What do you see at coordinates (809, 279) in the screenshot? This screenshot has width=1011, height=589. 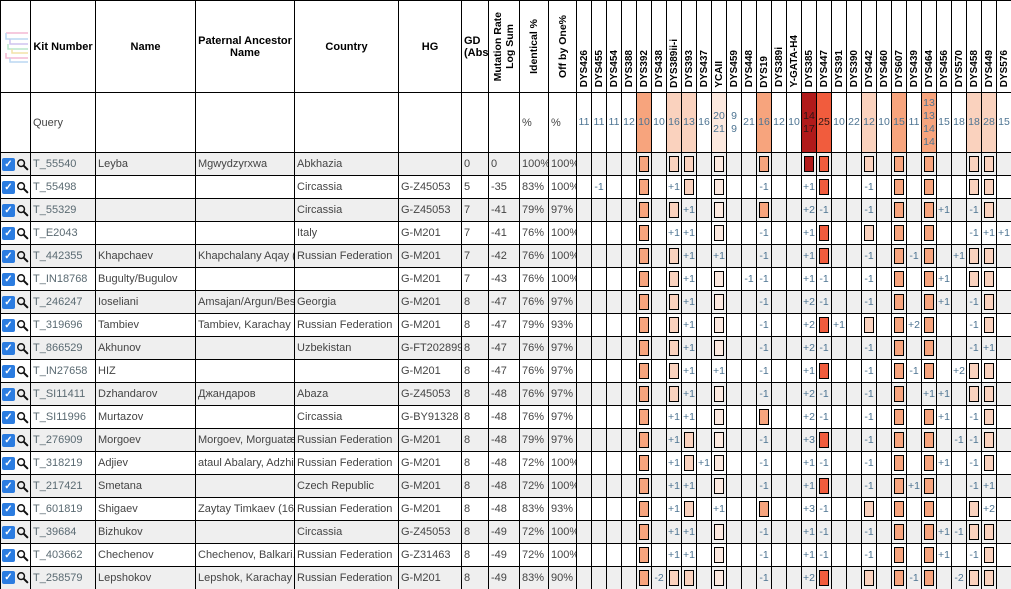 I see `marker-cell-DYS385: +1` at bounding box center [809, 279].